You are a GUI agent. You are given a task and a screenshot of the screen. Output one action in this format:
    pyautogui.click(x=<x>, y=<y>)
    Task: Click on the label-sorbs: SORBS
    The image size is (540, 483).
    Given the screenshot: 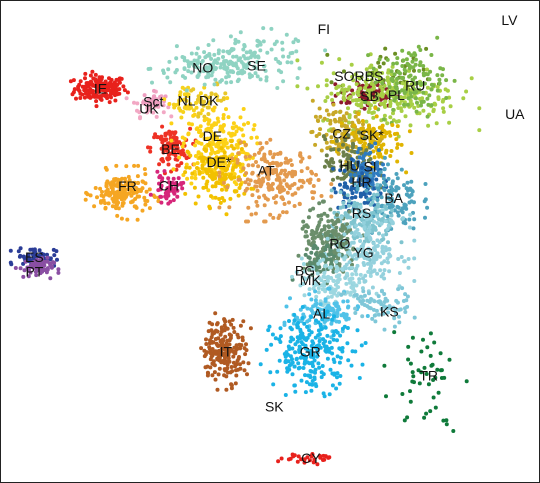 What is the action you would take?
    pyautogui.click(x=358, y=76)
    